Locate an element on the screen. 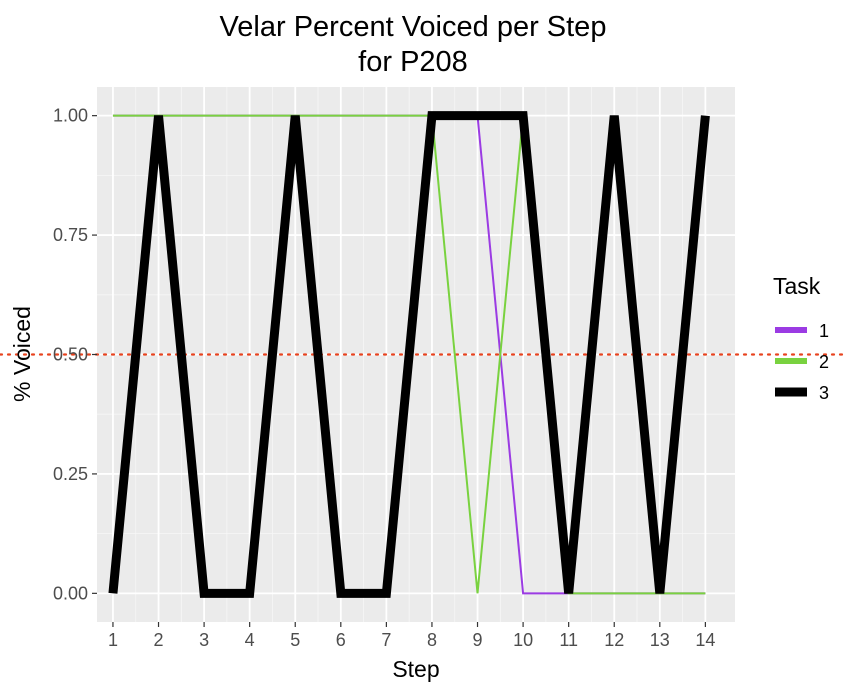 The width and height of the screenshot is (847, 685). x-tick-label: 4 is located at coordinates (250, 640).